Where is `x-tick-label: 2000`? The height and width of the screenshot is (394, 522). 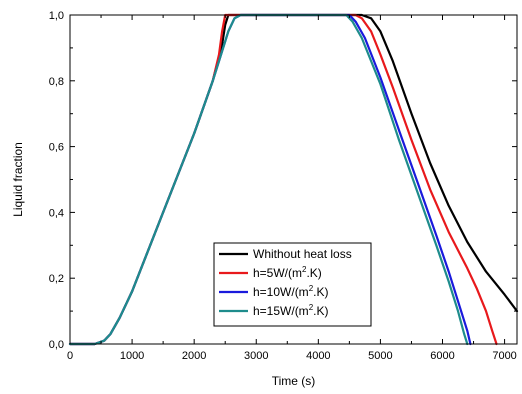
x-tick-label: 2000 is located at coordinates (194, 356).